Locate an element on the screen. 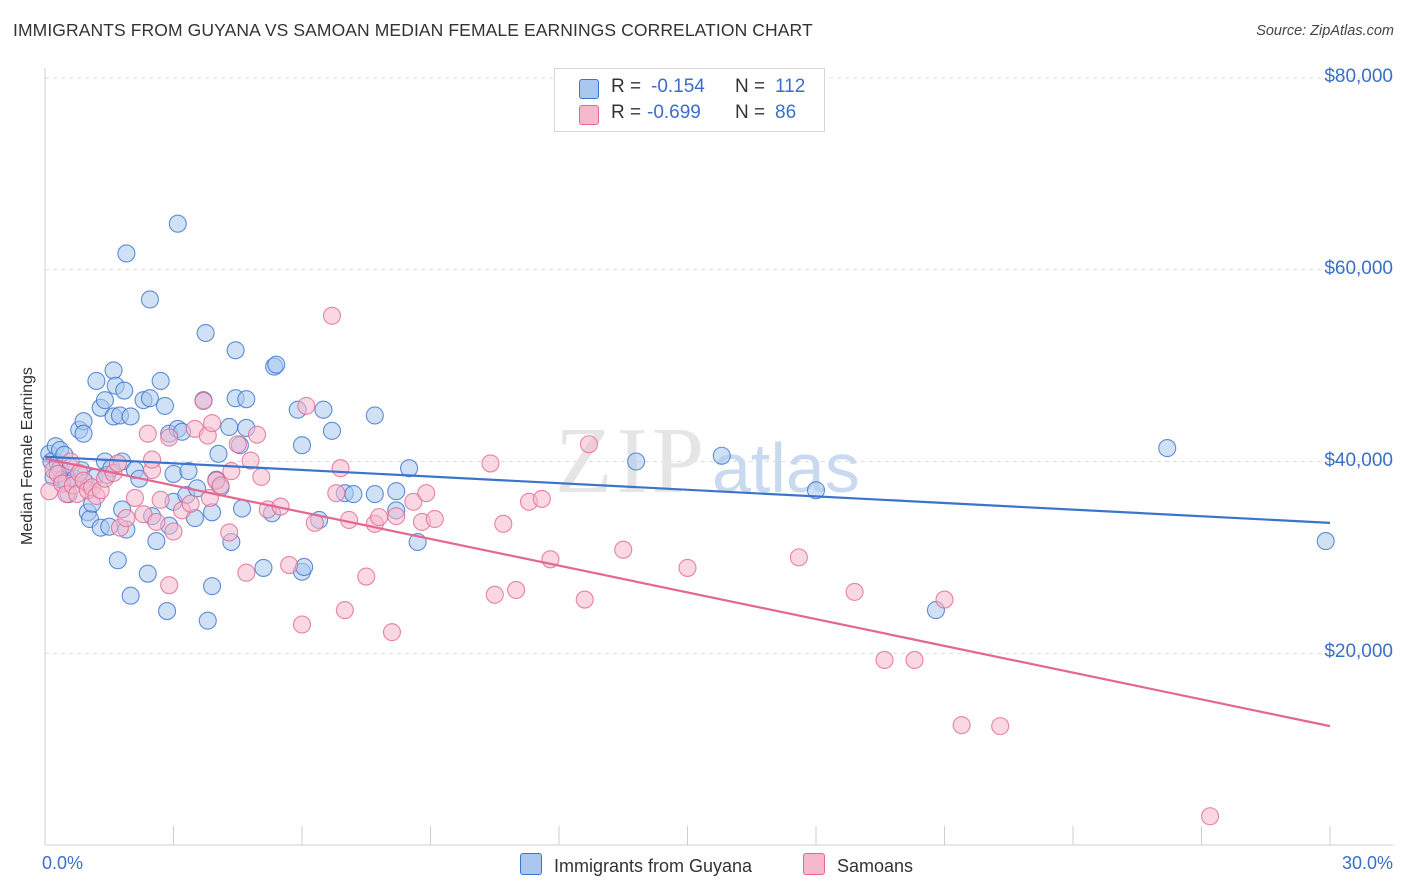  x-tick-label-min: 0.0% is located at coordinates (63, 863).